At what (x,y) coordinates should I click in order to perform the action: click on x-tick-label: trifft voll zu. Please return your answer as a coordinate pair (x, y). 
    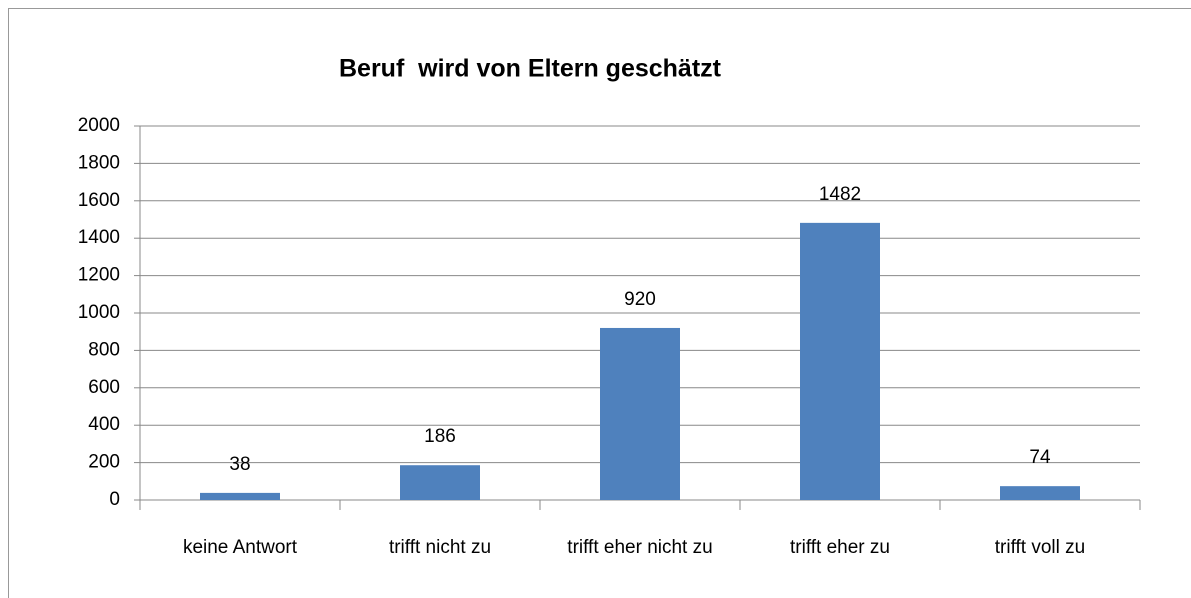
    Looking at the image, I should click on (1040, 547).